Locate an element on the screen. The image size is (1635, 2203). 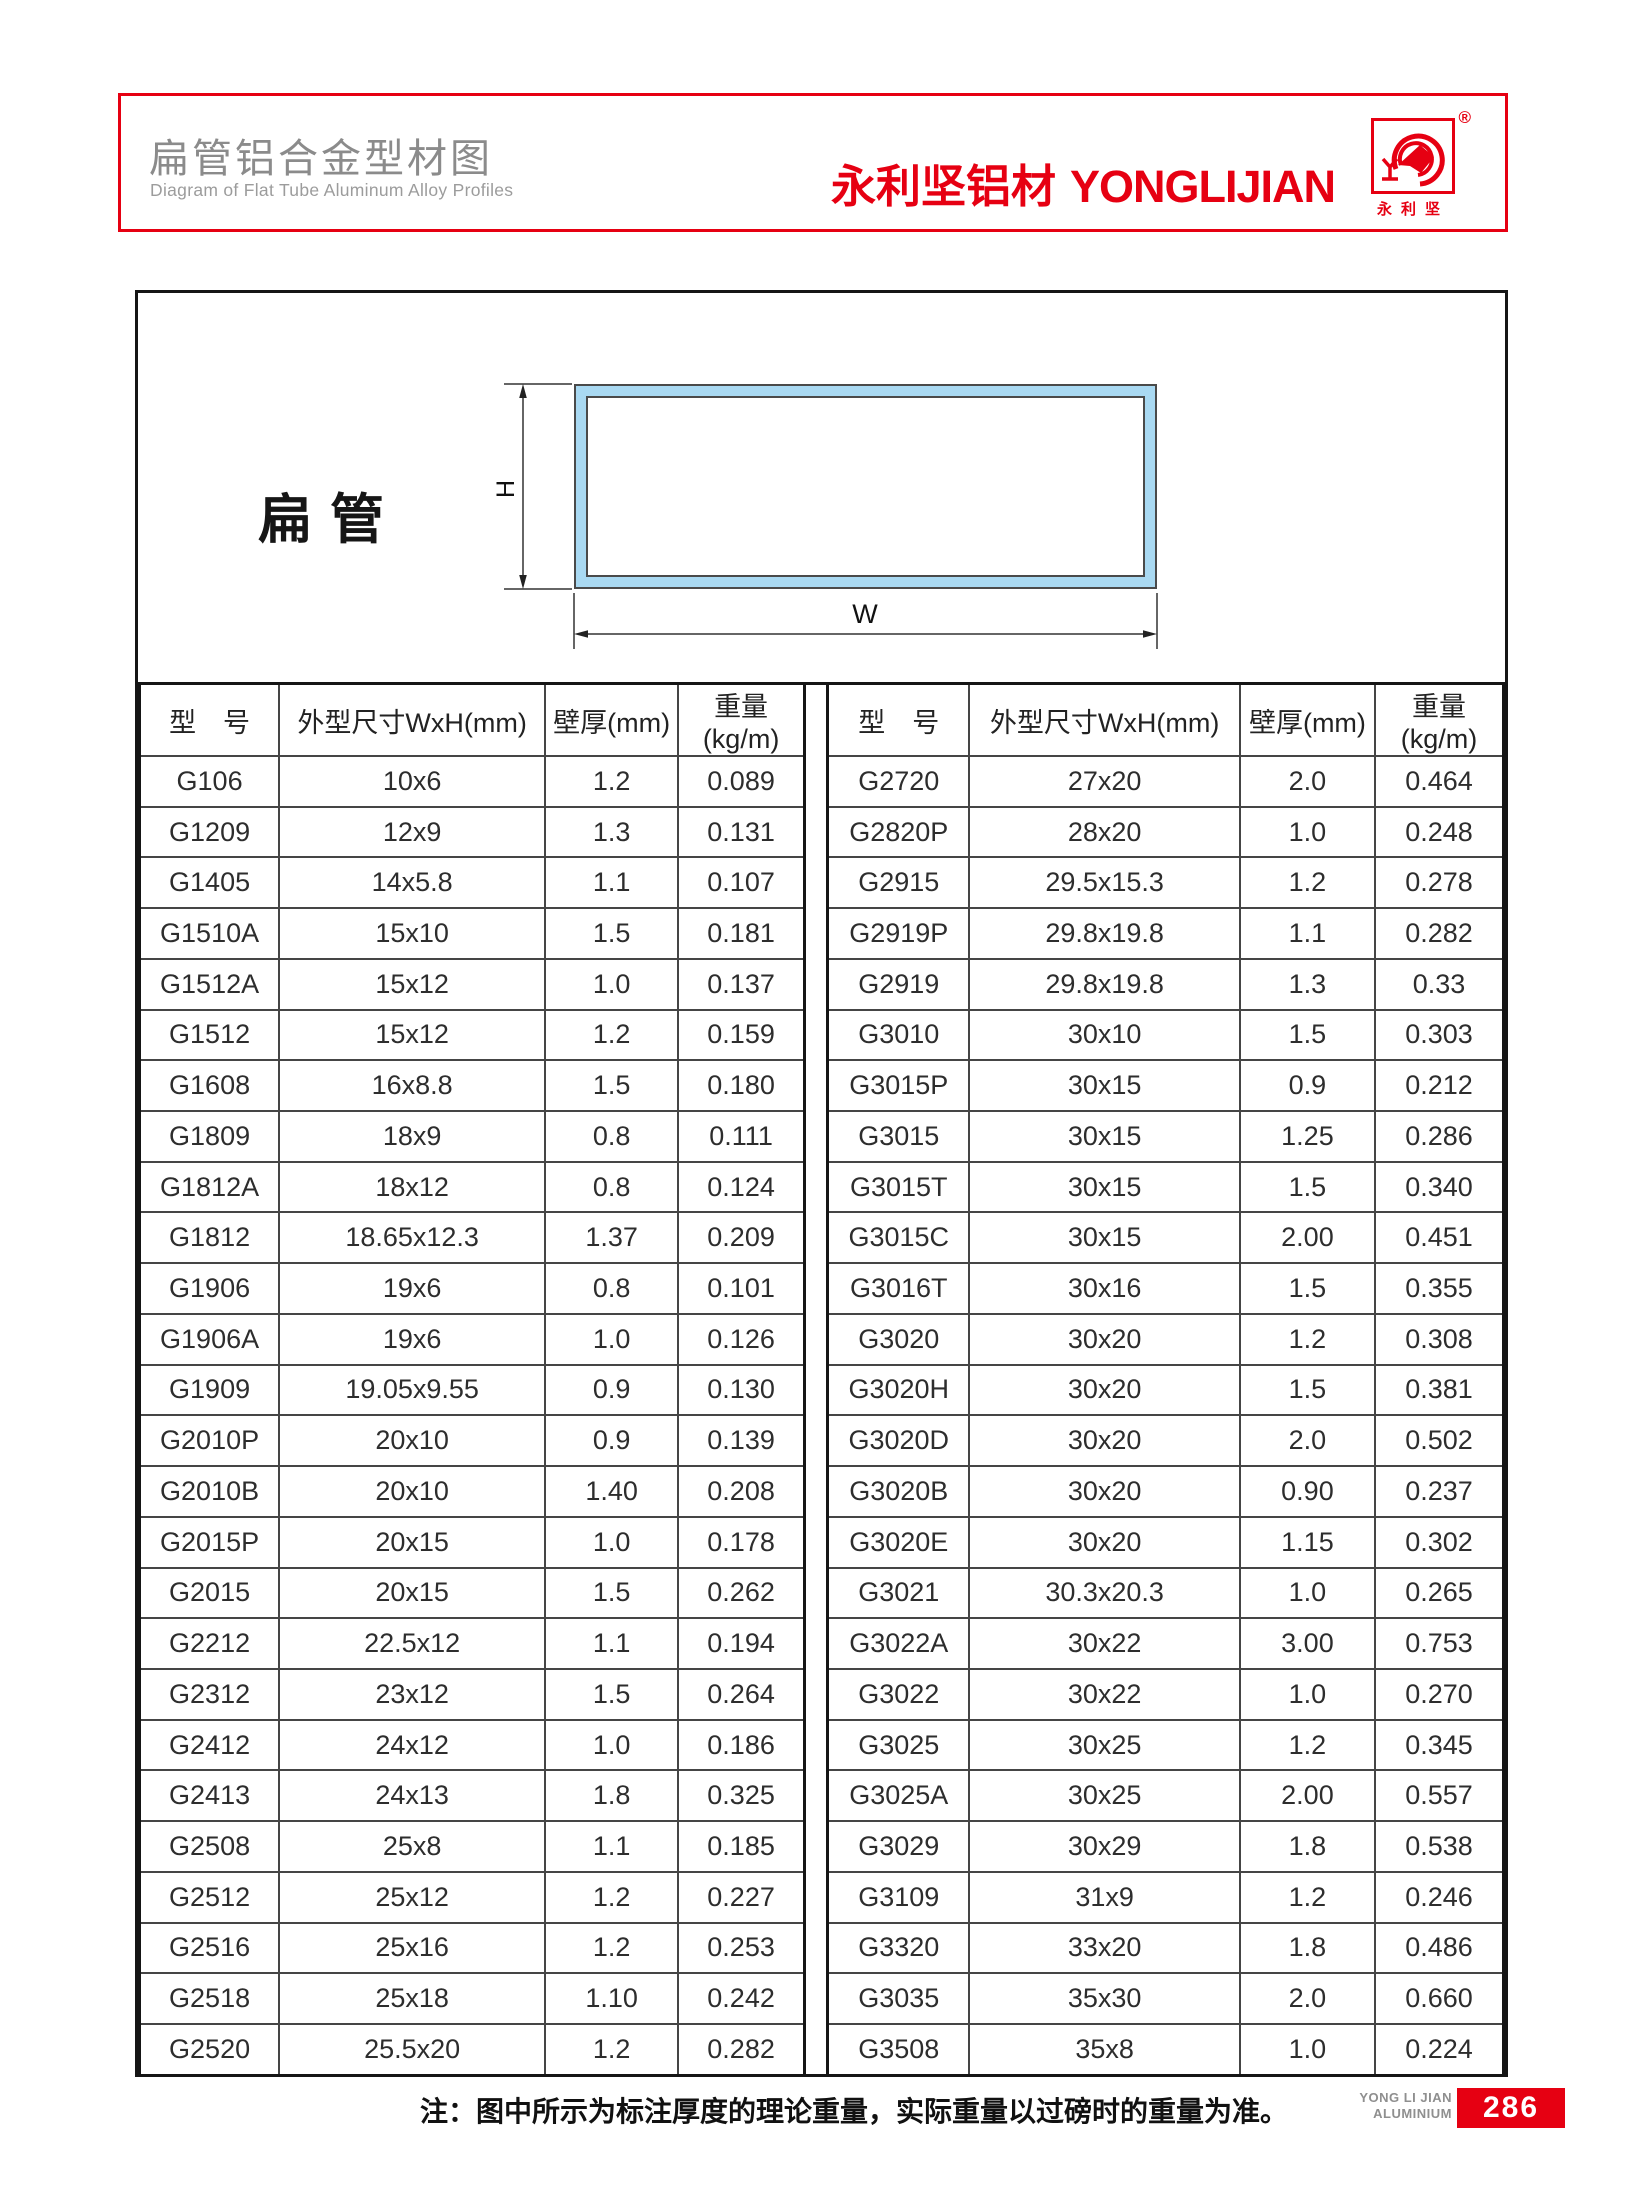
table-cell: 0.282 is located at coordinates (1439, 933).